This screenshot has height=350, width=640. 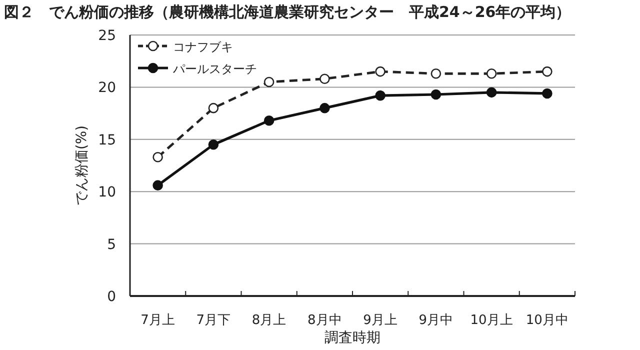 What do you see at coordinates (157, 320) in the screenshot?
I see `x-tick-label: 7月上` at bounding box center [157, 320].